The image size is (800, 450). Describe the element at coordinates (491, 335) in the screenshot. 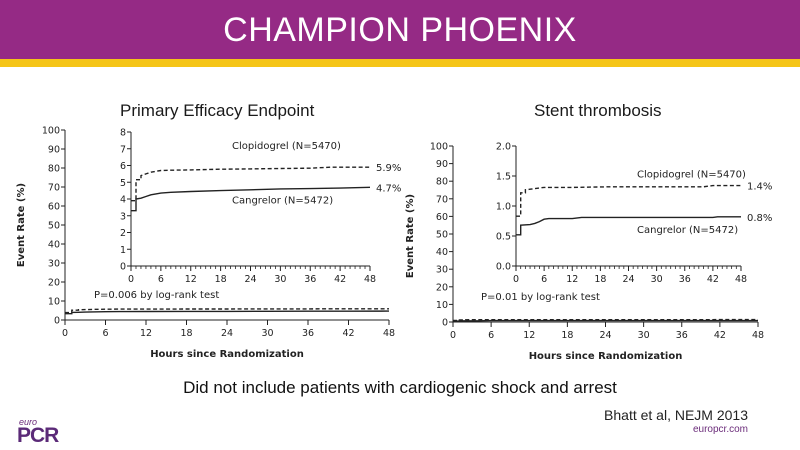

I see `stent-outer-x-tick-label: 6` at that location.